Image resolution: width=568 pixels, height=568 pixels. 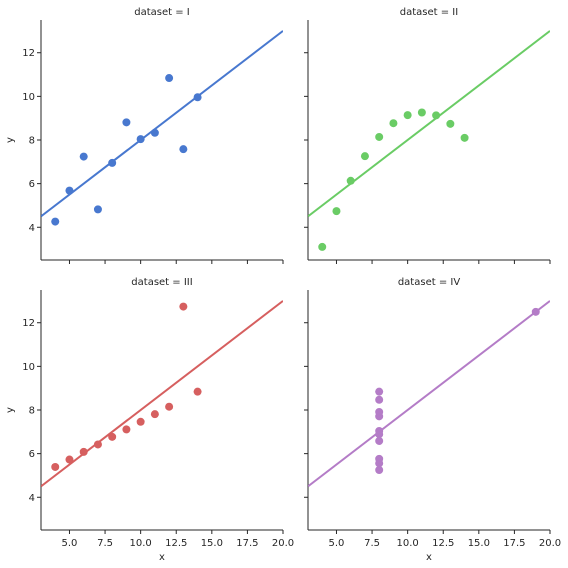 I want to click on panel-title: dataset = IV, so click(x=429, y=282).